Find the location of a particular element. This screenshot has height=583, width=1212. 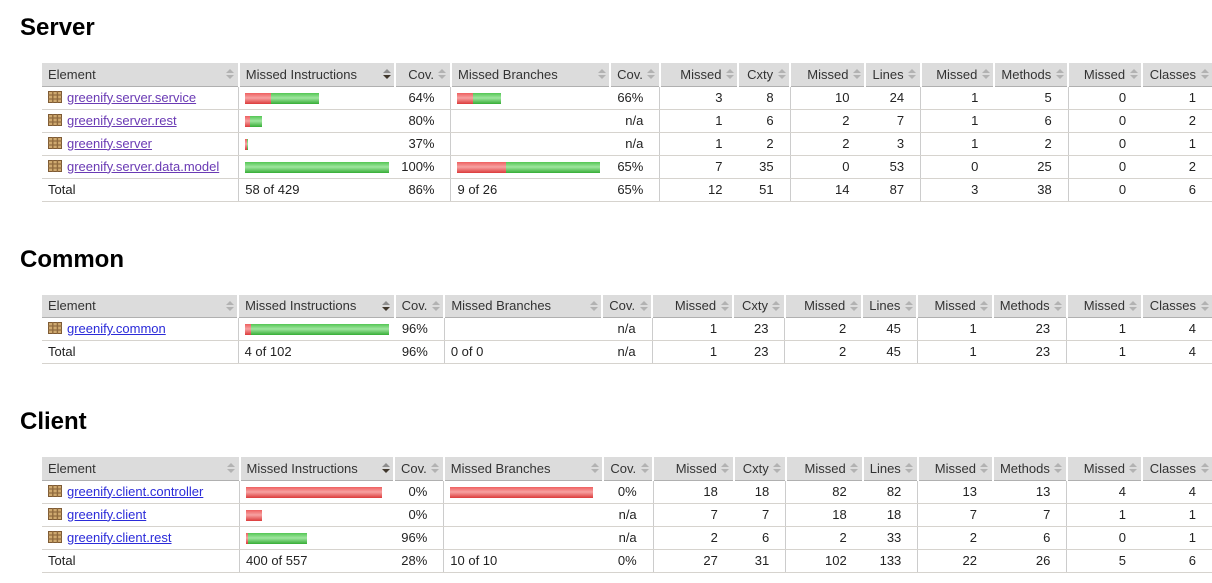

total-instruction-coverage-cell: 28% is located at coordinates (419, 561).